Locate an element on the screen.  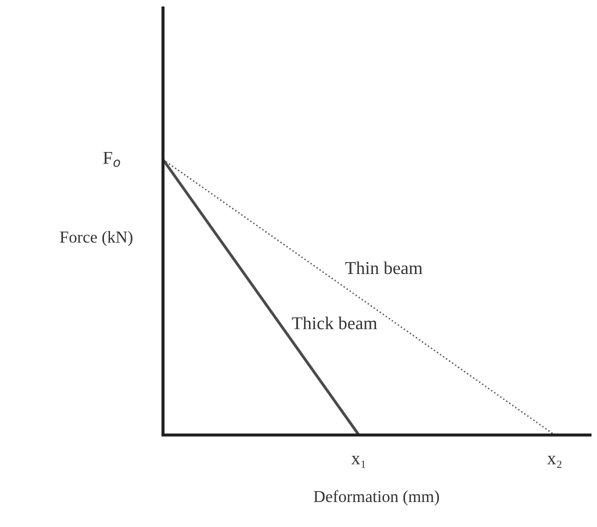
text: F$_{o}$ is located at coordinates (111, 159).